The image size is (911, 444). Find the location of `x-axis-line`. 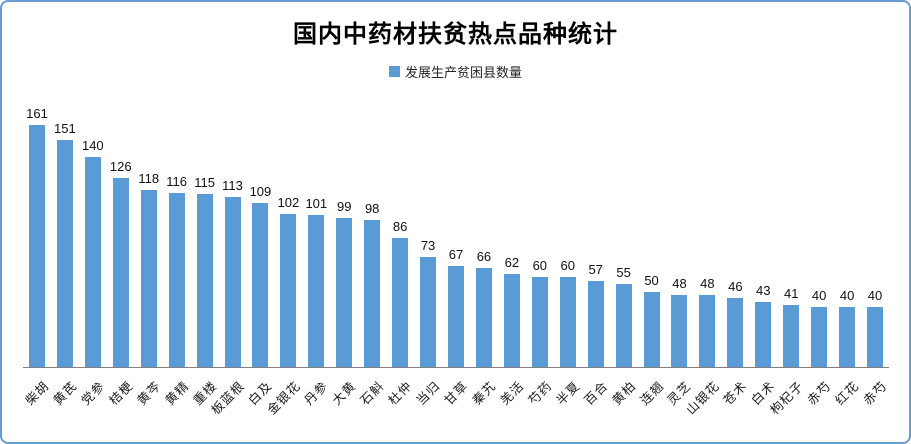

x-axis-line is located at coordinates (456, 367).